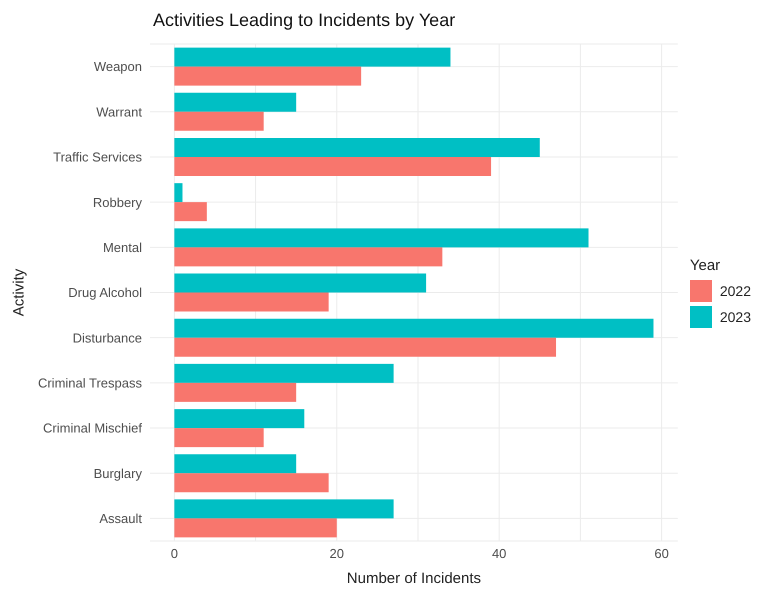  I want to click on chart-title: Activities Leading to Incidents by Year, so click(304, 20).